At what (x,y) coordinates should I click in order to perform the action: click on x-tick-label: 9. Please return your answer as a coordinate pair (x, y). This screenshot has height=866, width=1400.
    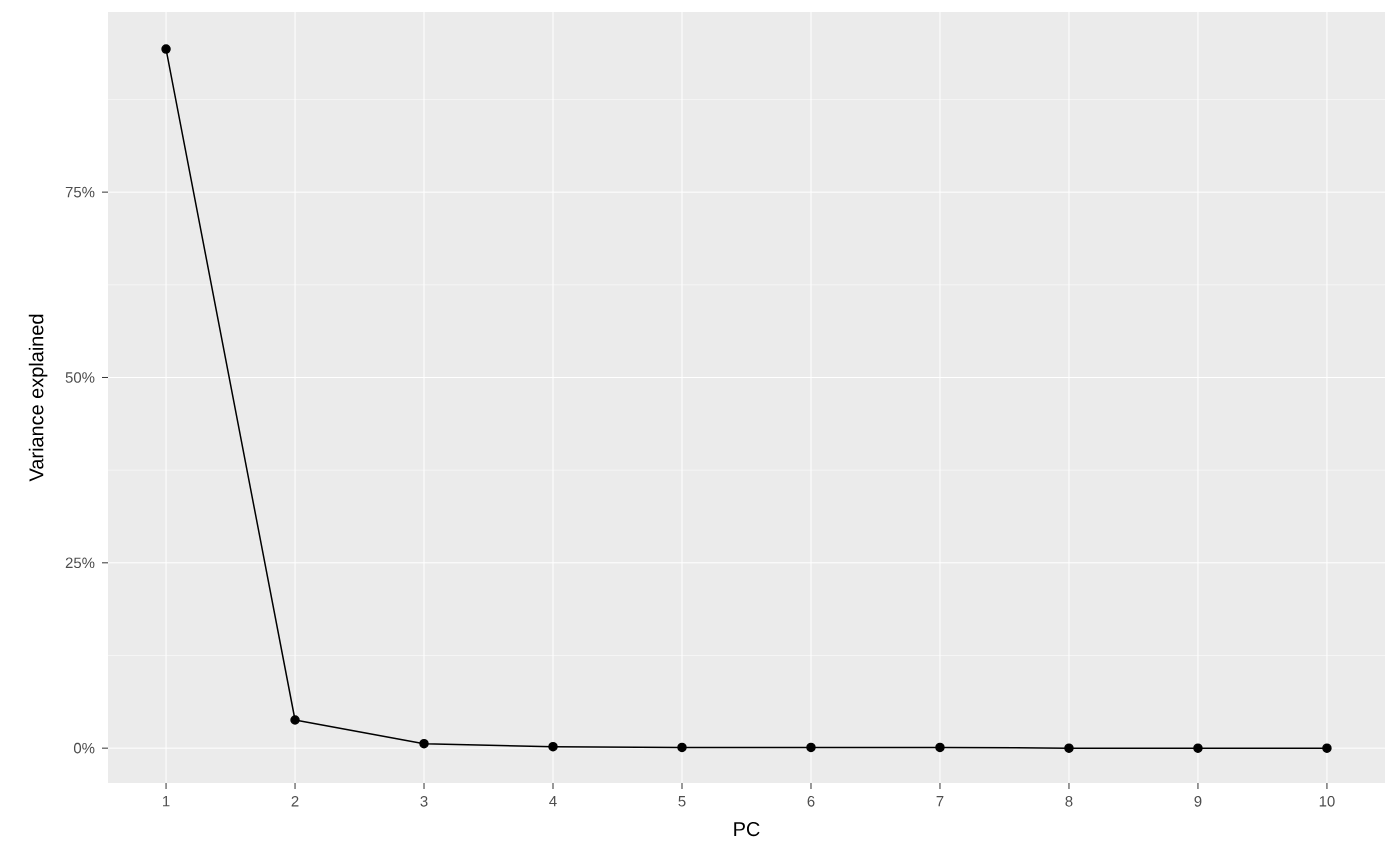
    Looking at the image, I should click on (1198, 801).